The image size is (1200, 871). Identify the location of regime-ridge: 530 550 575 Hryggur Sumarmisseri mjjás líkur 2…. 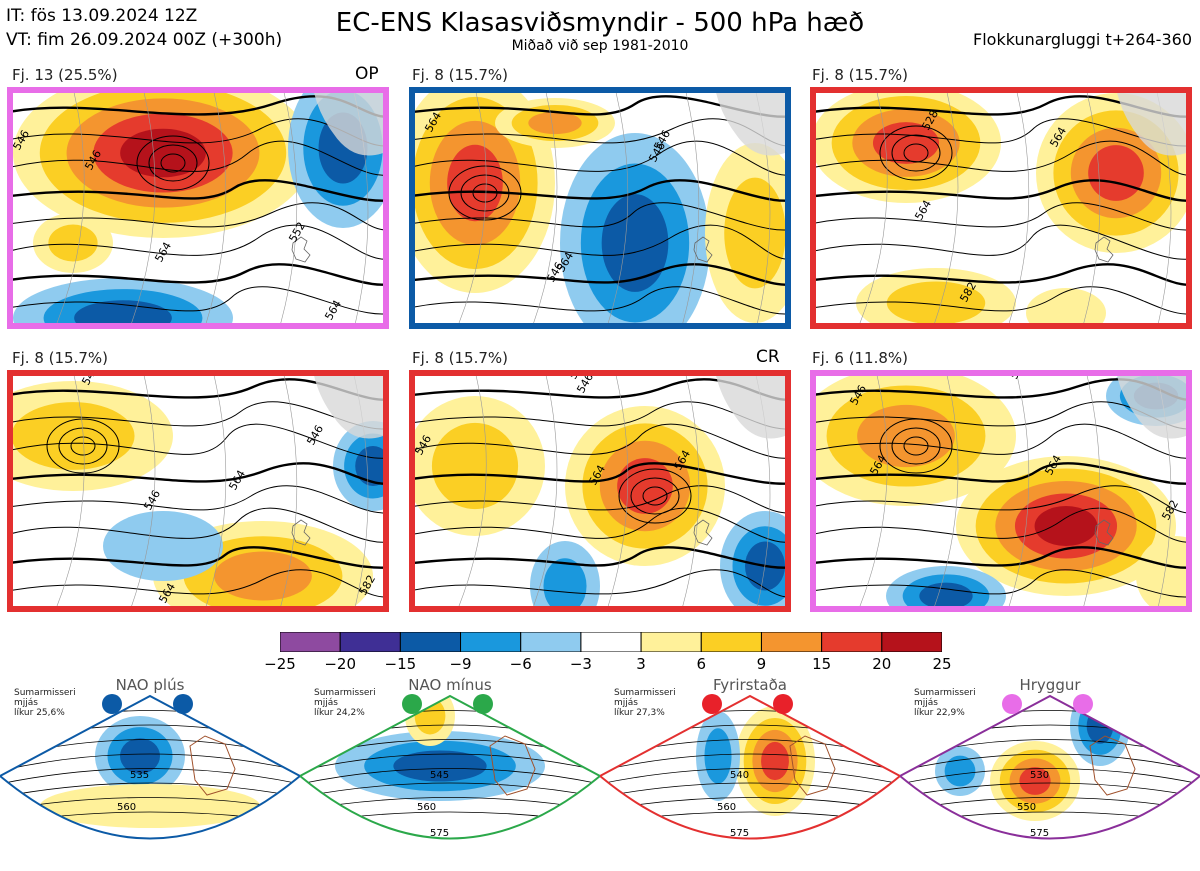
(1050, 773).